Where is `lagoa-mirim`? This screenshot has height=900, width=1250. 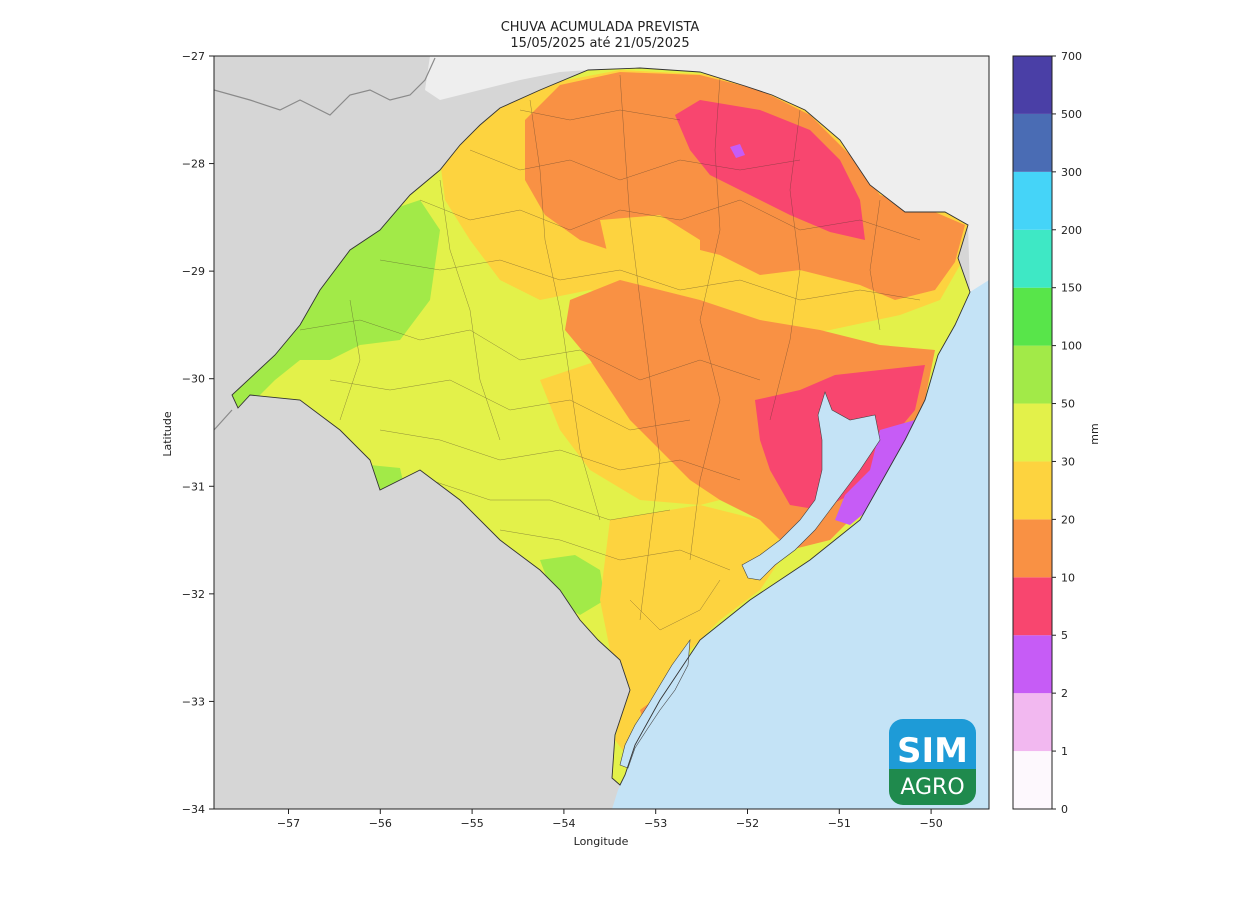
lagoa-mirim is located at coordinates (655, 703).